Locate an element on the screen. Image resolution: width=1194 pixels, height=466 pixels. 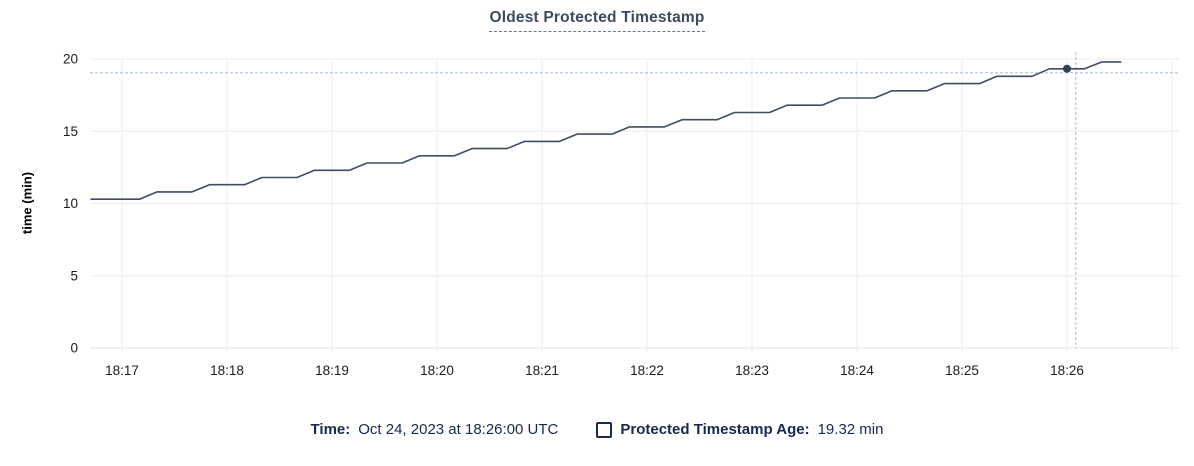
legend-time-value: Oct 24, 2023 at 18:26:00 UTC is located at coordinates (458, 429).